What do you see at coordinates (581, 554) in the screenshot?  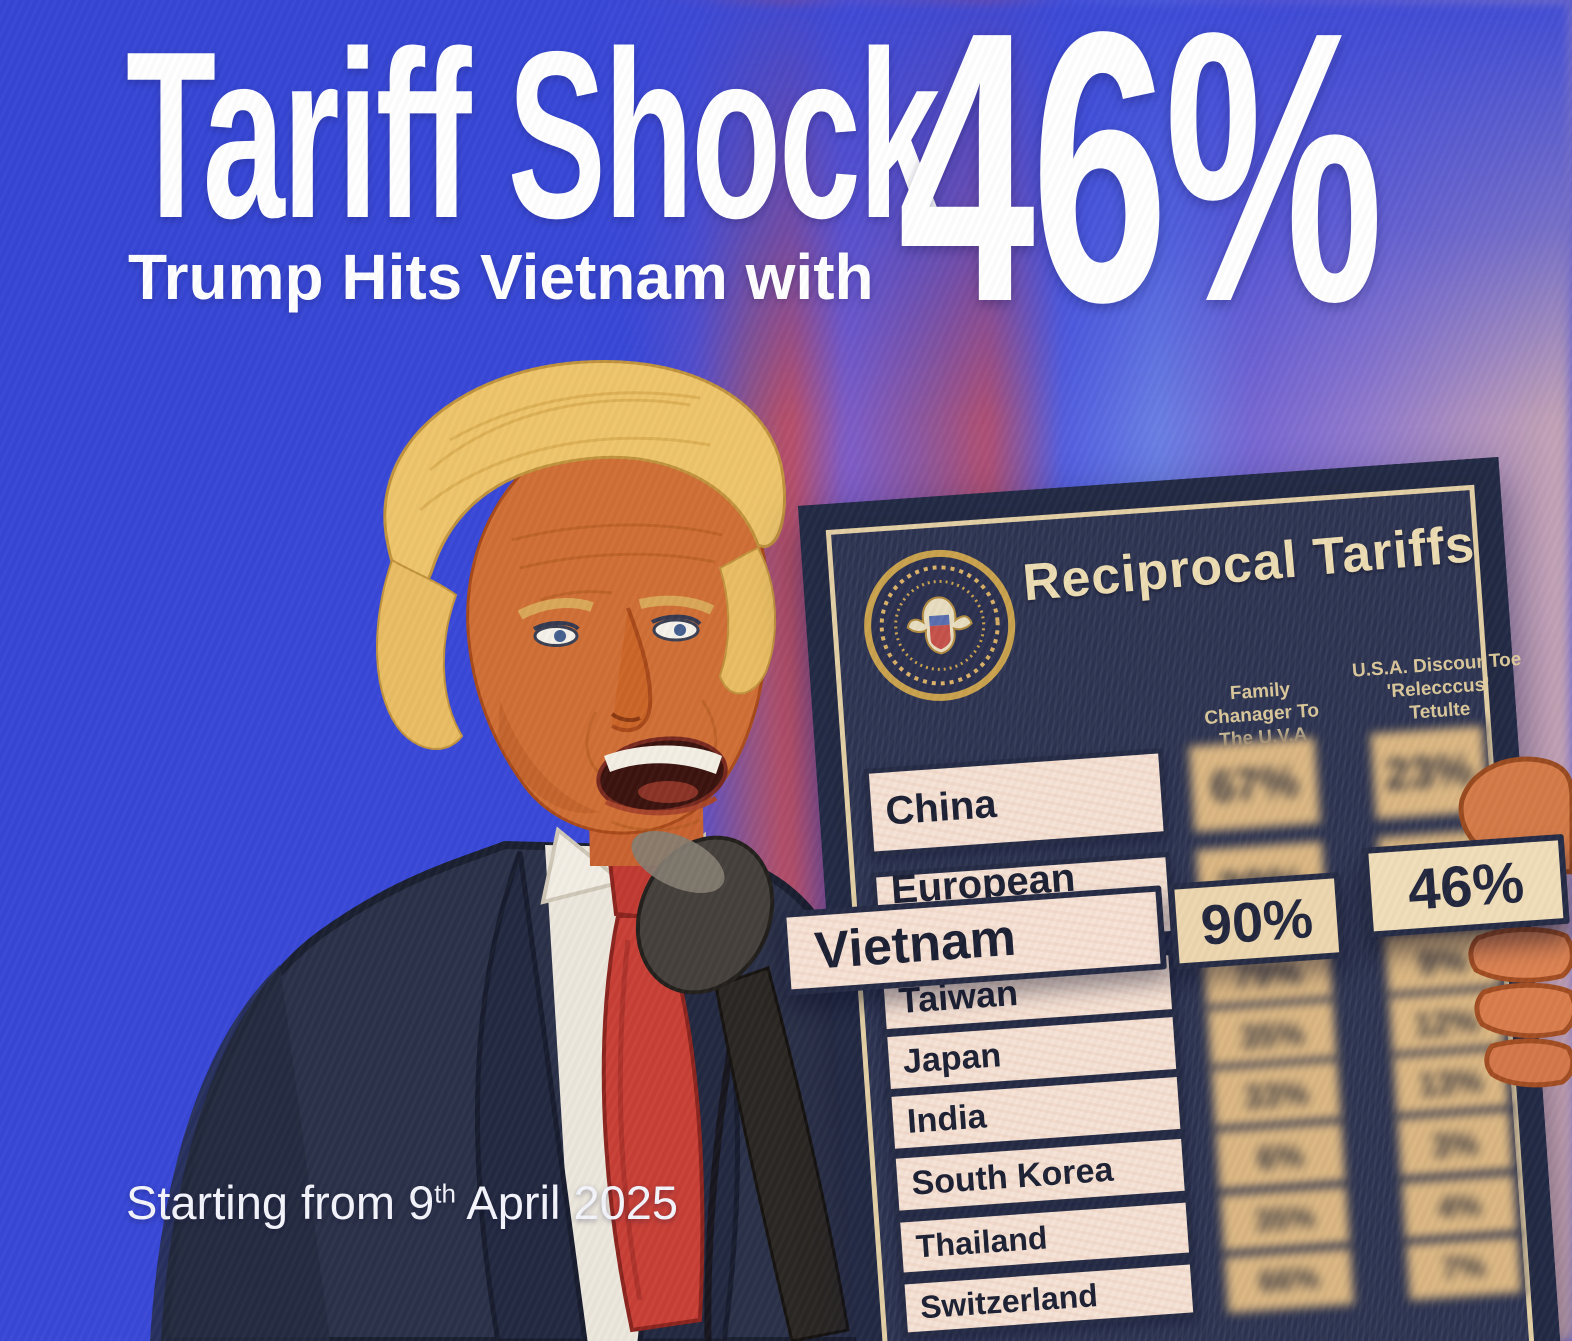 I see `hair` at bounding box center [581, 554].